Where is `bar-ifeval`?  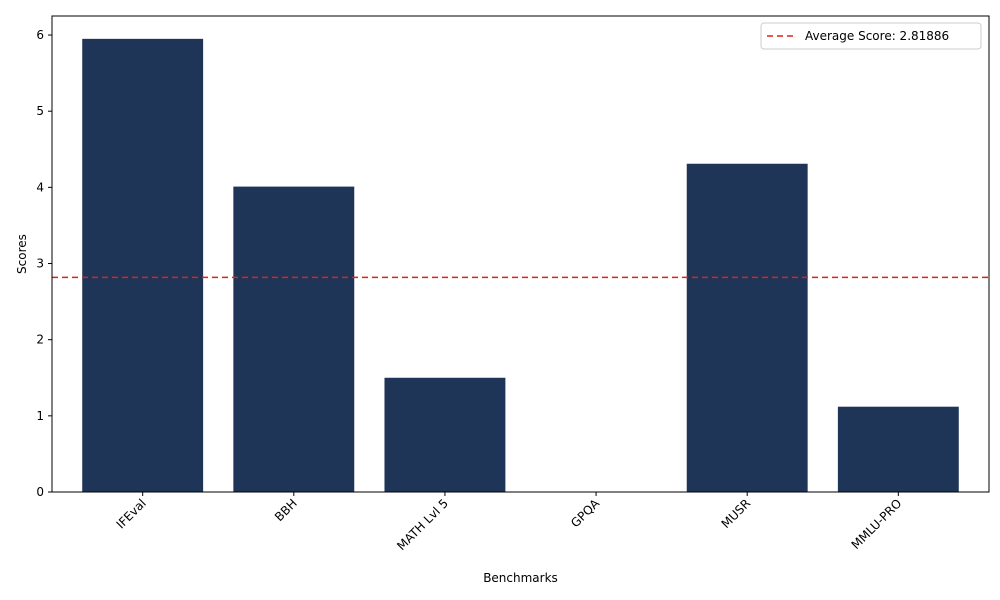 bar-ifeval is located at coordinates (143, 265).